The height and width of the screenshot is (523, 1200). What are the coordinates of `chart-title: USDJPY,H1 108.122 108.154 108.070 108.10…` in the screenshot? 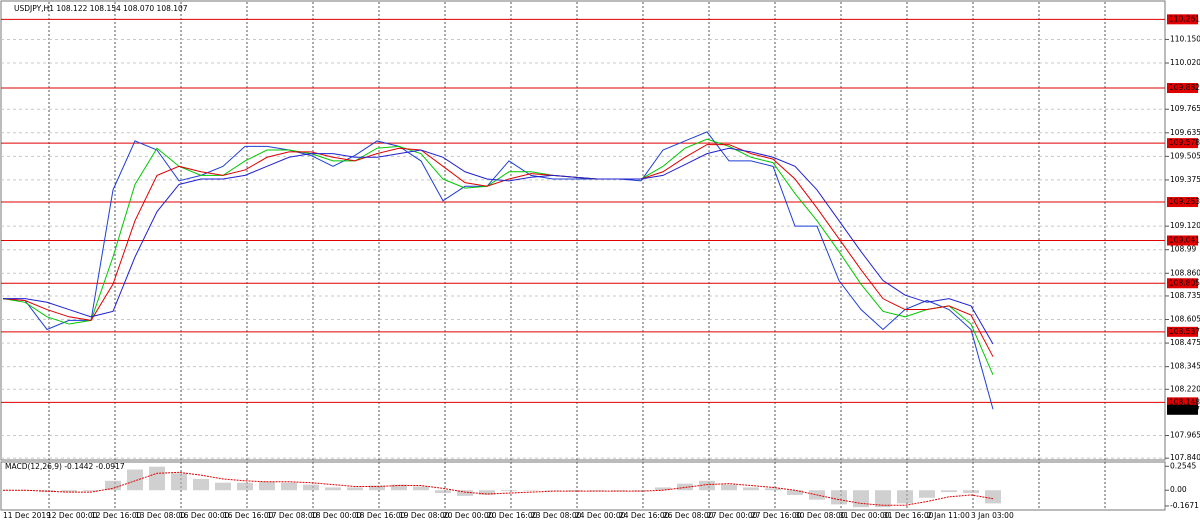 It's located at (101, 8).